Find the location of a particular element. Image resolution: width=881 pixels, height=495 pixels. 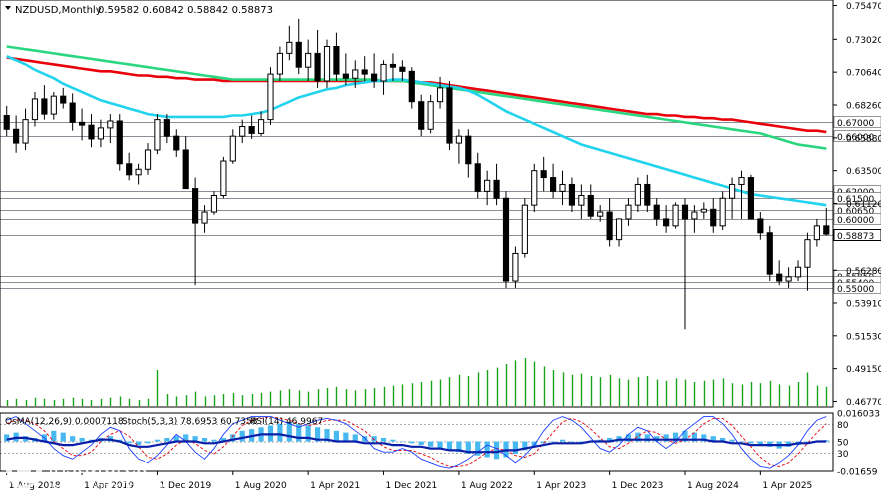

instaforex-watermark: instaforex Instant Forex Trading is located at coordinates (104, 473).